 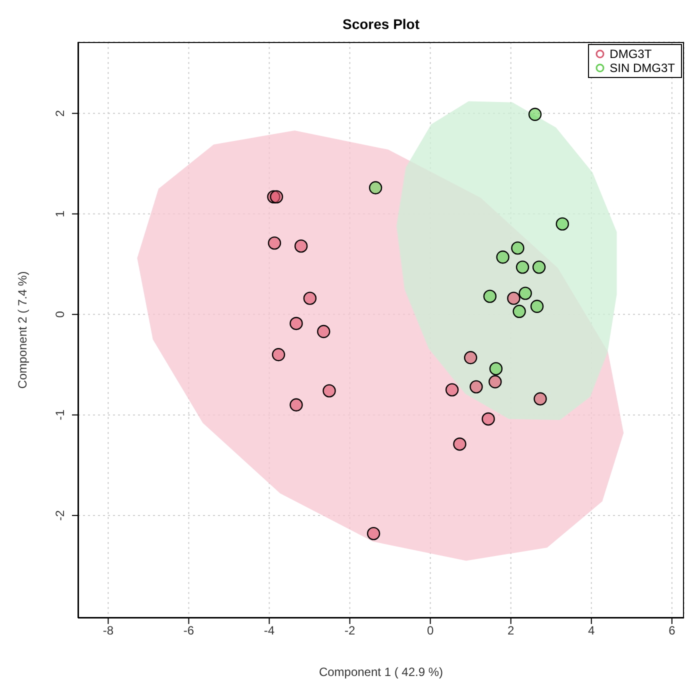 I want to click on x-tick-label: -8, so click(x=108, y=631).